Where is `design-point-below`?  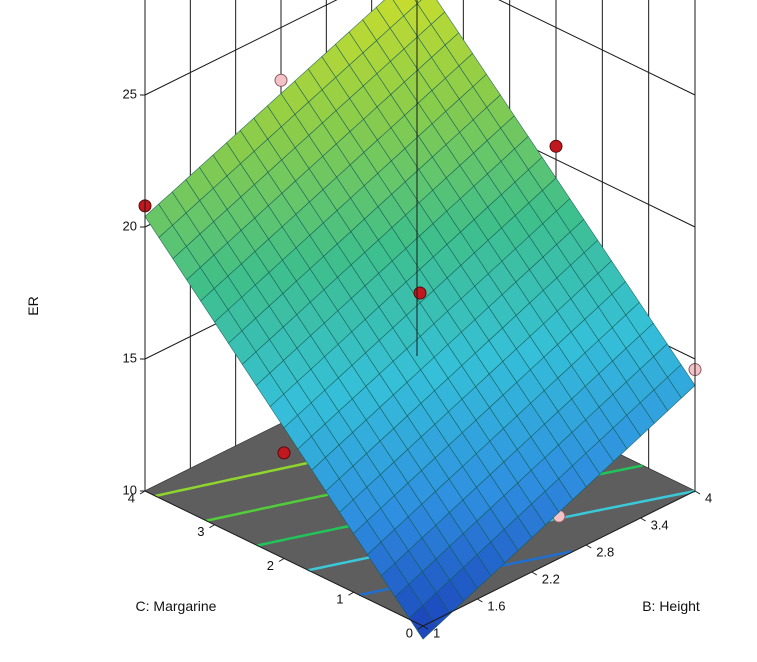 design-point-below is located at coordinates (281, 80).